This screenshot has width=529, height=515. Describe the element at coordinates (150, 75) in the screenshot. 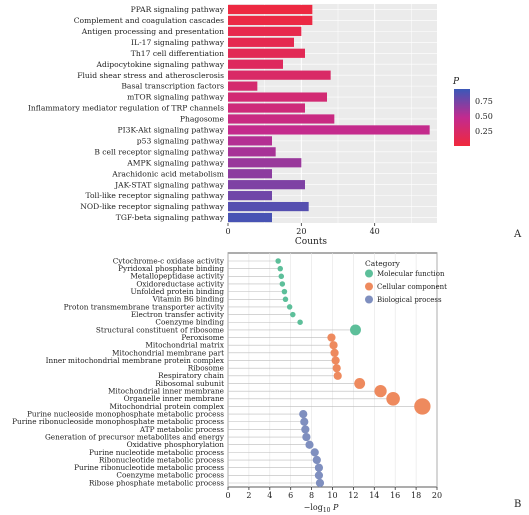

I see `panel-a-category-label: Fluid shear stress and atherosclerosis` at that location.